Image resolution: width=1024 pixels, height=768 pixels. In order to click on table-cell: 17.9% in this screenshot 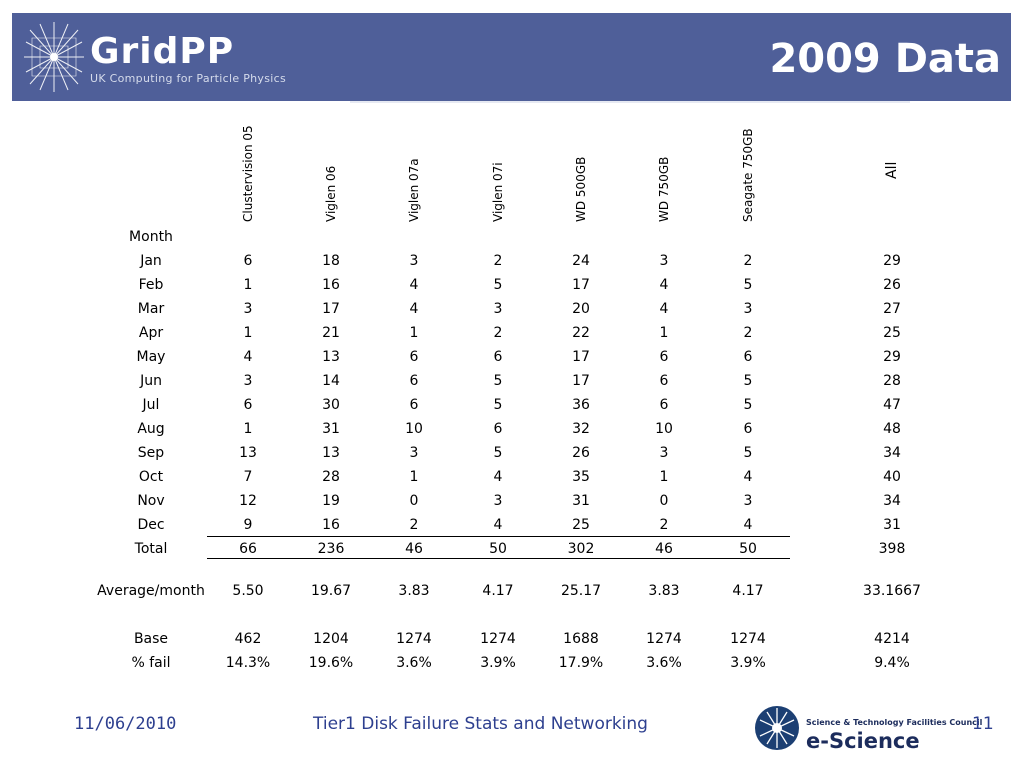, I will do `click(581, 663)`.